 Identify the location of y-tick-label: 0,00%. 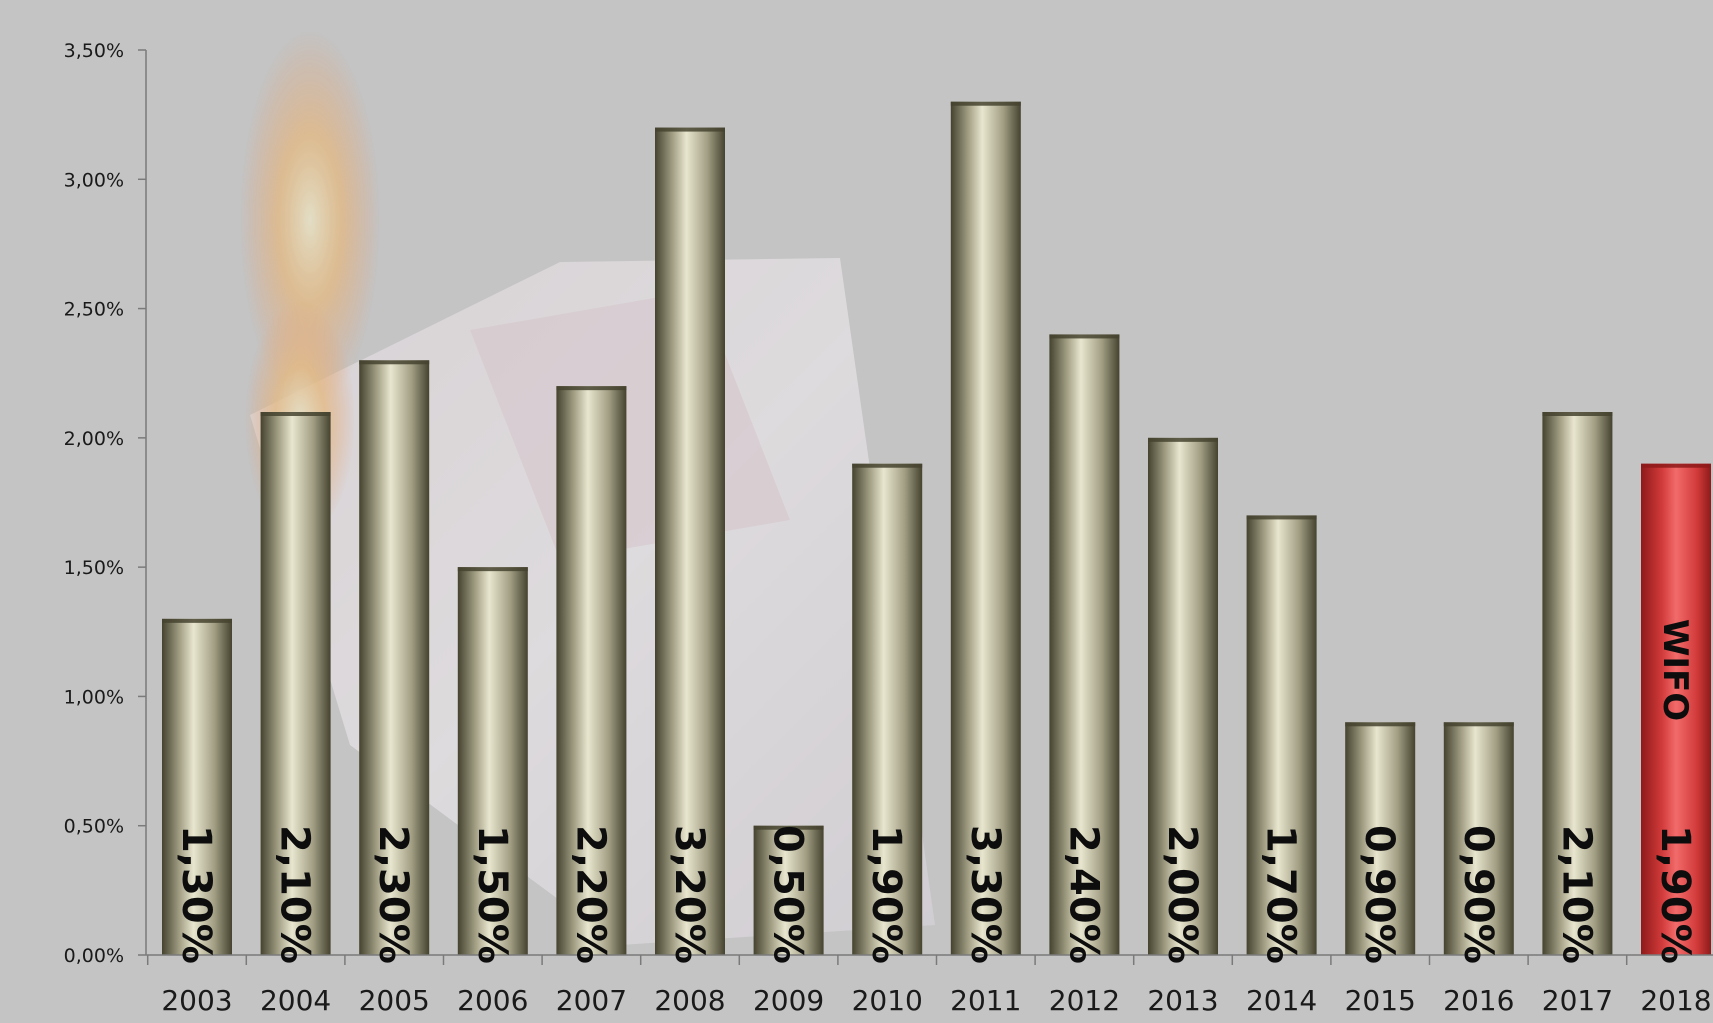
(94, 956).